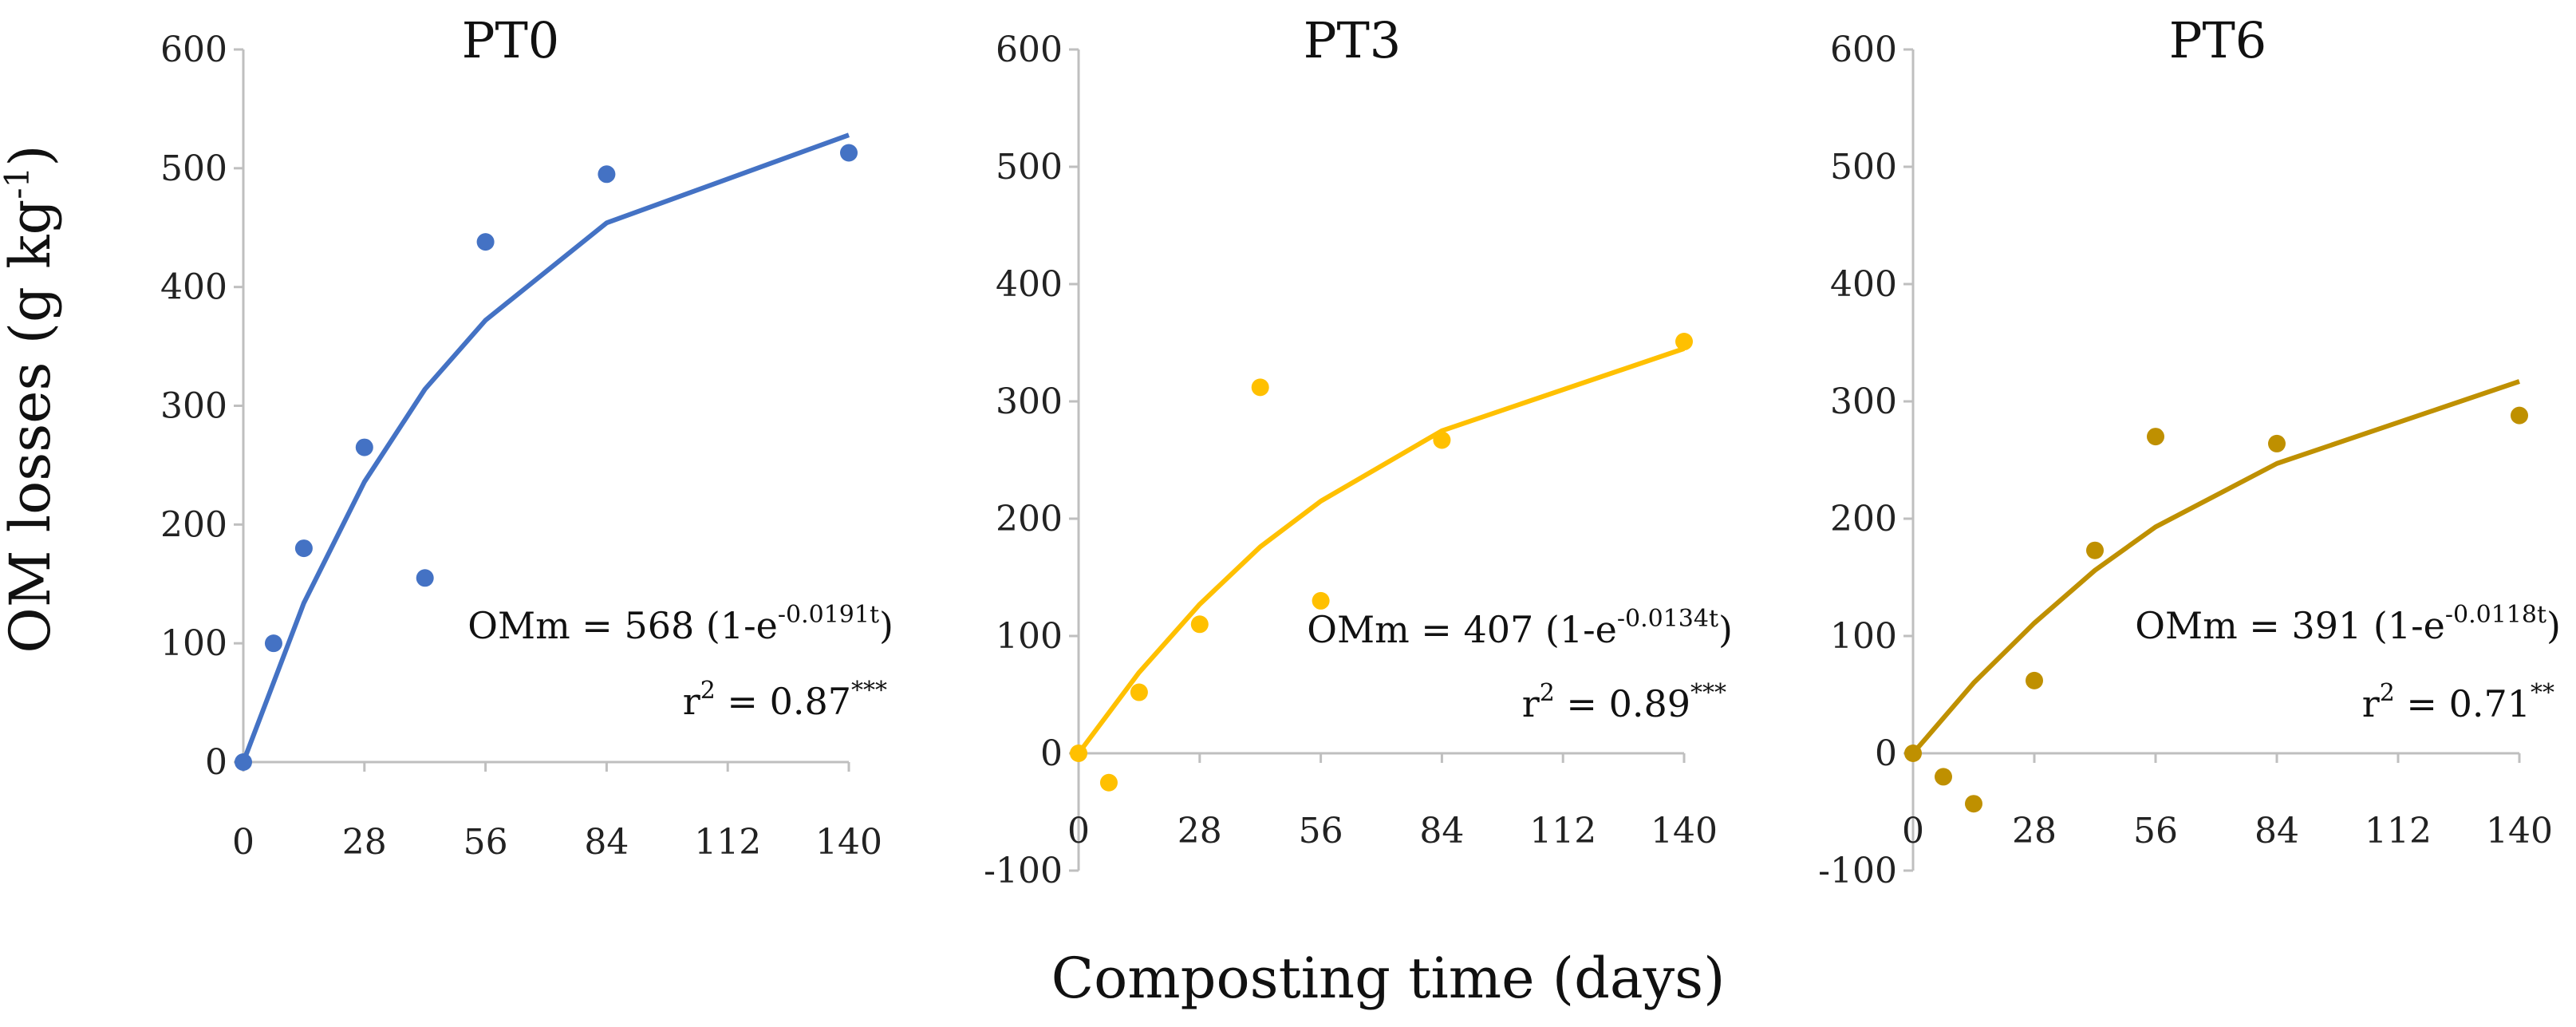  Describe the element at coordinates (1381, 550) in the screenshot. I see `fit-line-pt3` at that location.